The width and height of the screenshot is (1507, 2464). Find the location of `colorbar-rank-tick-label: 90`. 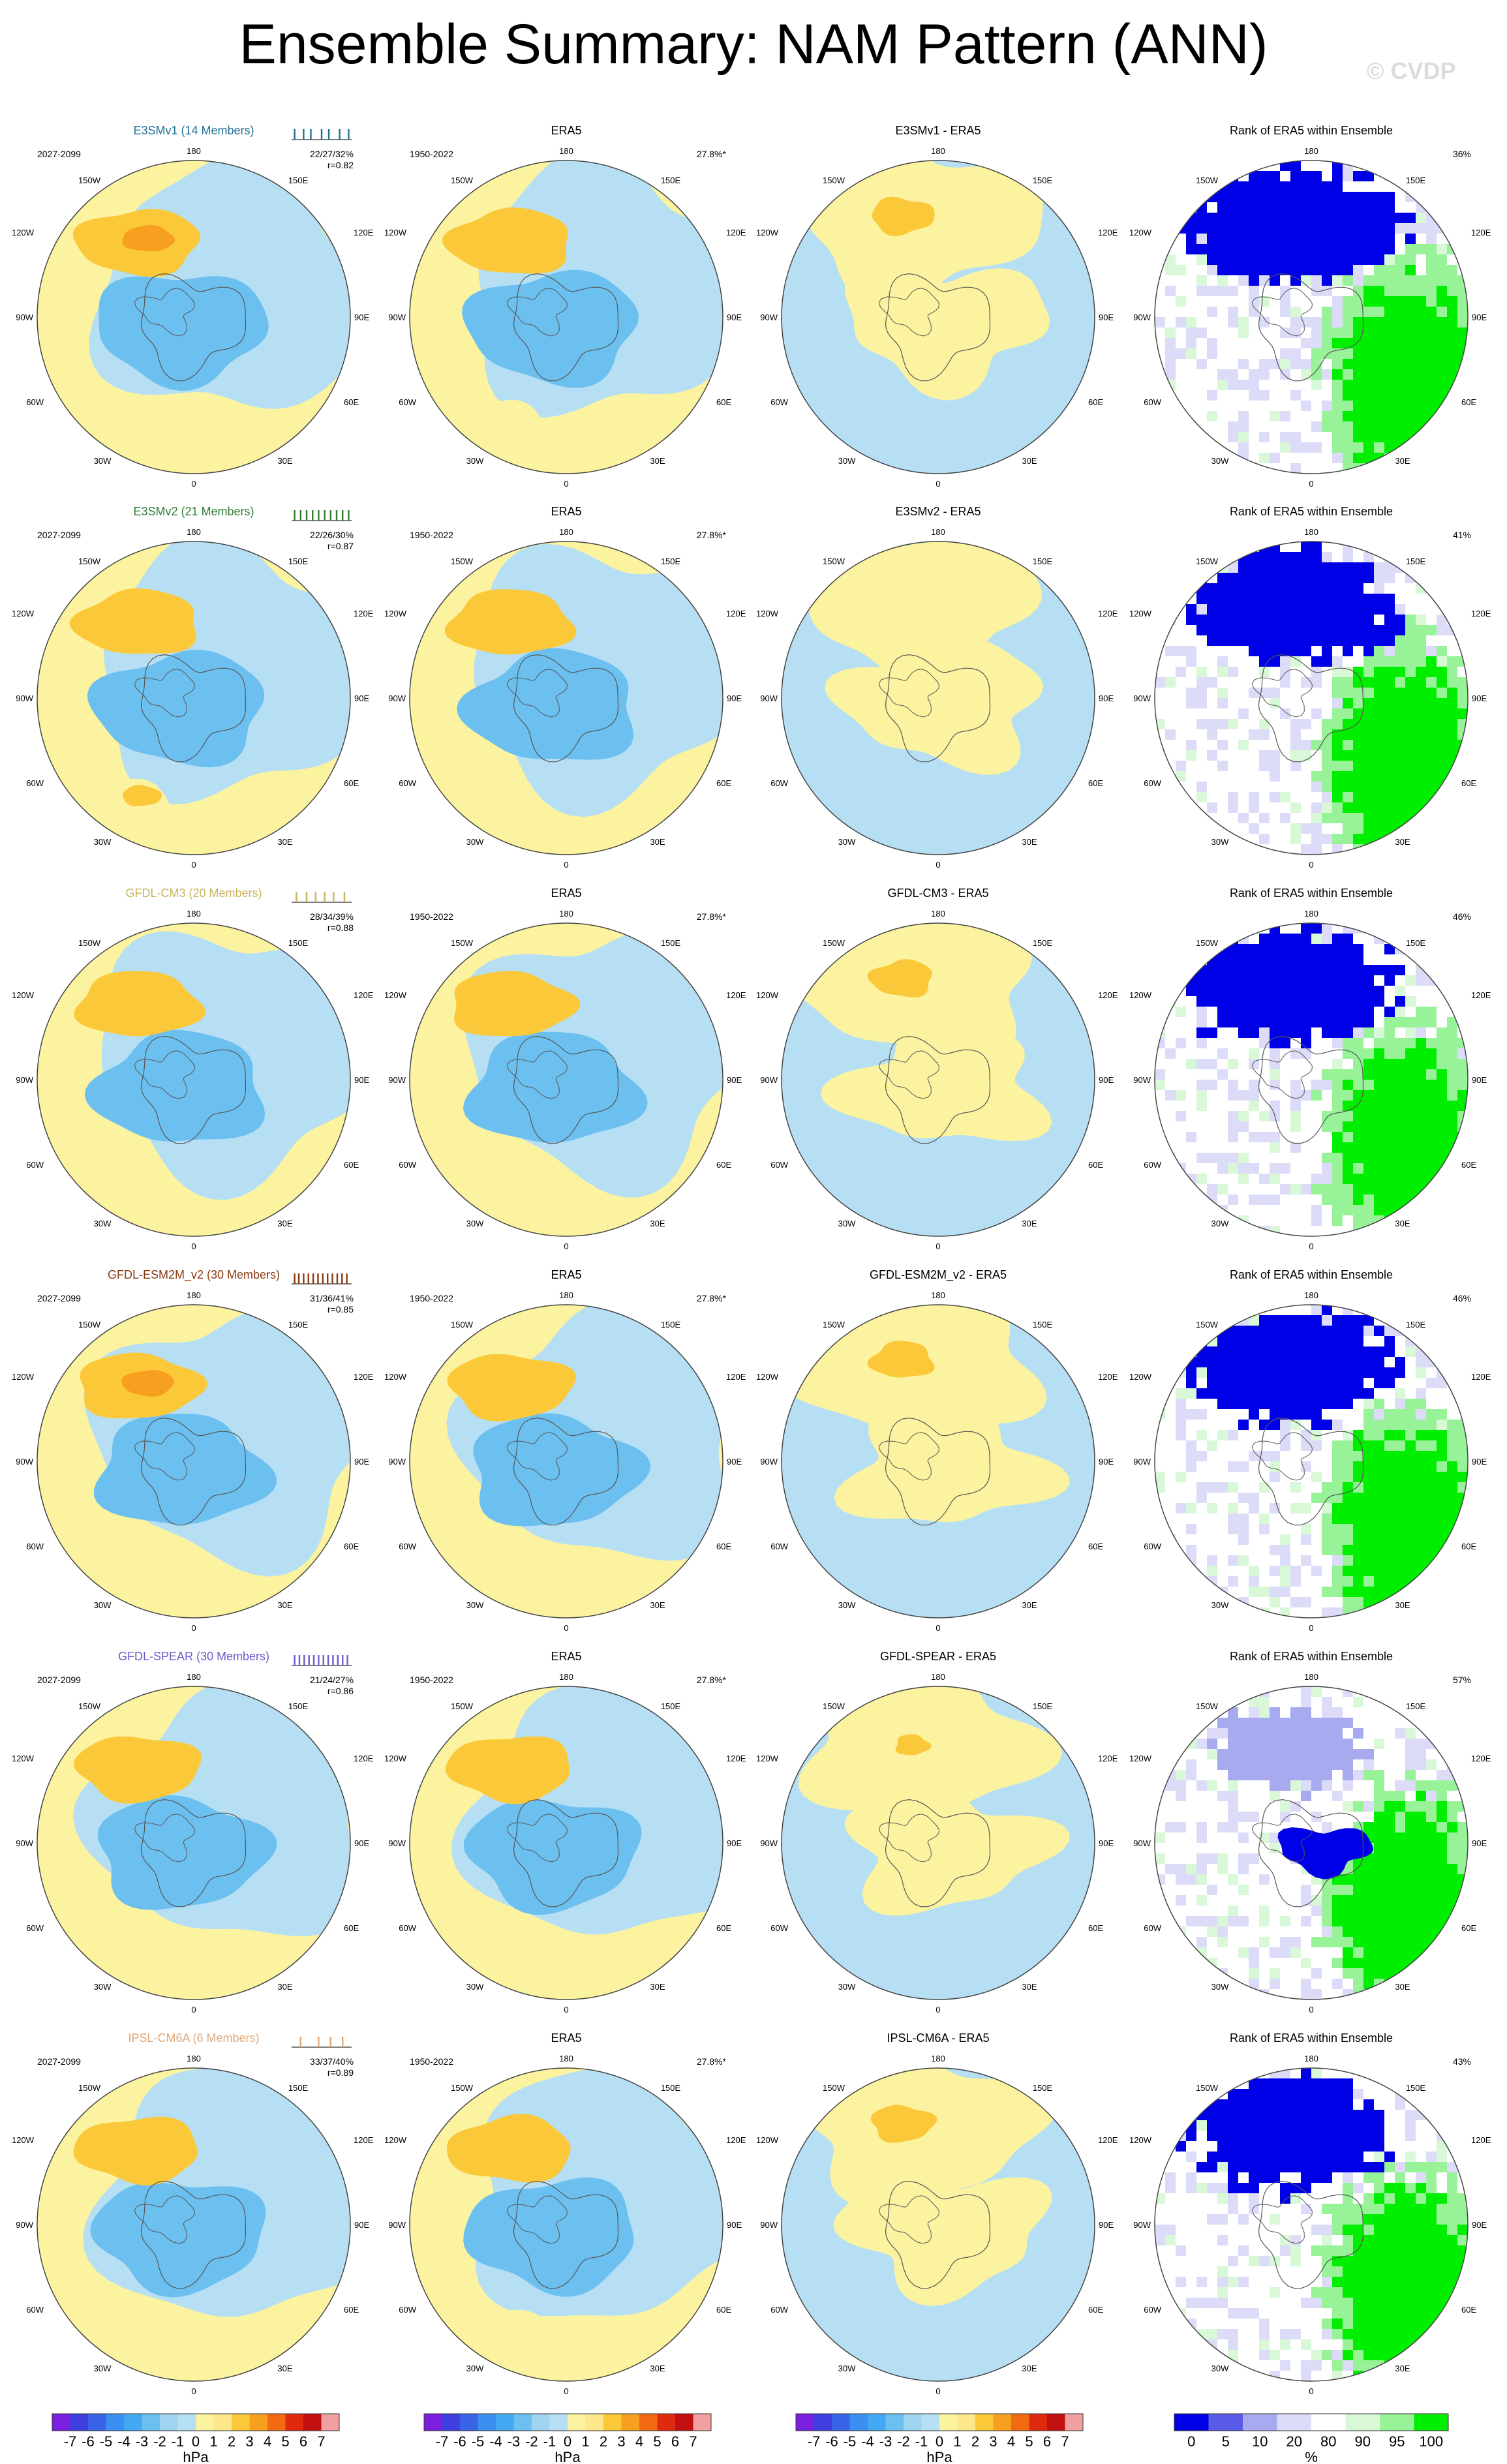

colorbar-rank-tick-label: 90 is located at coordinates (1363, 2441).